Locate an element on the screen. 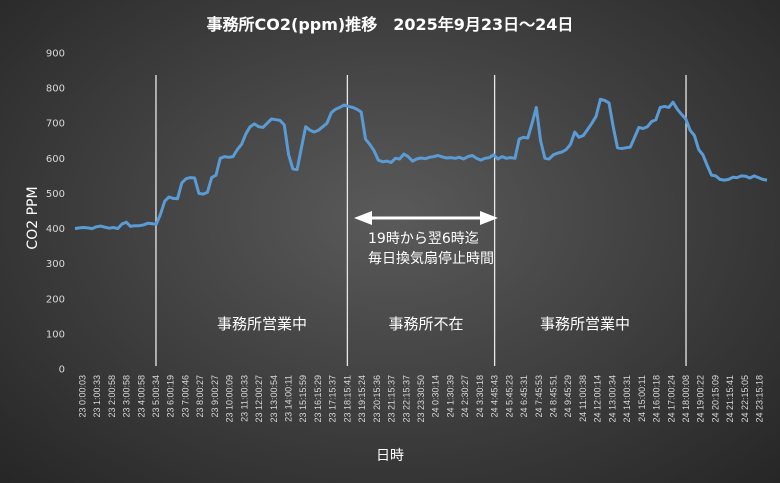 The image size is (780, 483). x-tick-label: 24 21:15:41 is located at coordinates (730, 399).